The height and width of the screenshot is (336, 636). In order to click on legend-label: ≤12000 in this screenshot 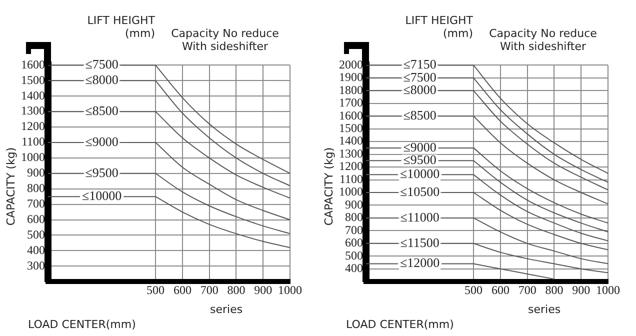, I will do `click(420, 262)`.